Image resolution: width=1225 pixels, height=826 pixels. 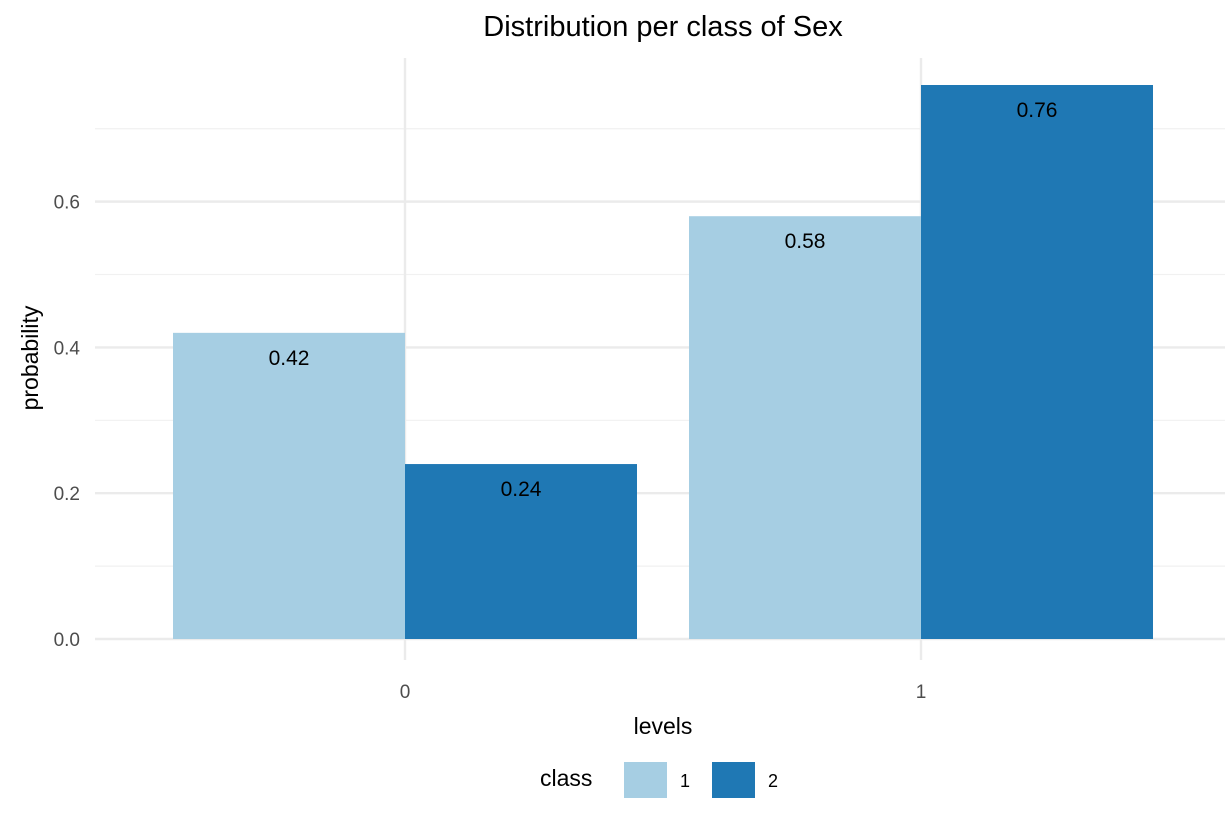 What do you see at coordinates (67, 494) in the screenshot?
I see `y-tick-label: 0.2` at bounding box center [67, 494].